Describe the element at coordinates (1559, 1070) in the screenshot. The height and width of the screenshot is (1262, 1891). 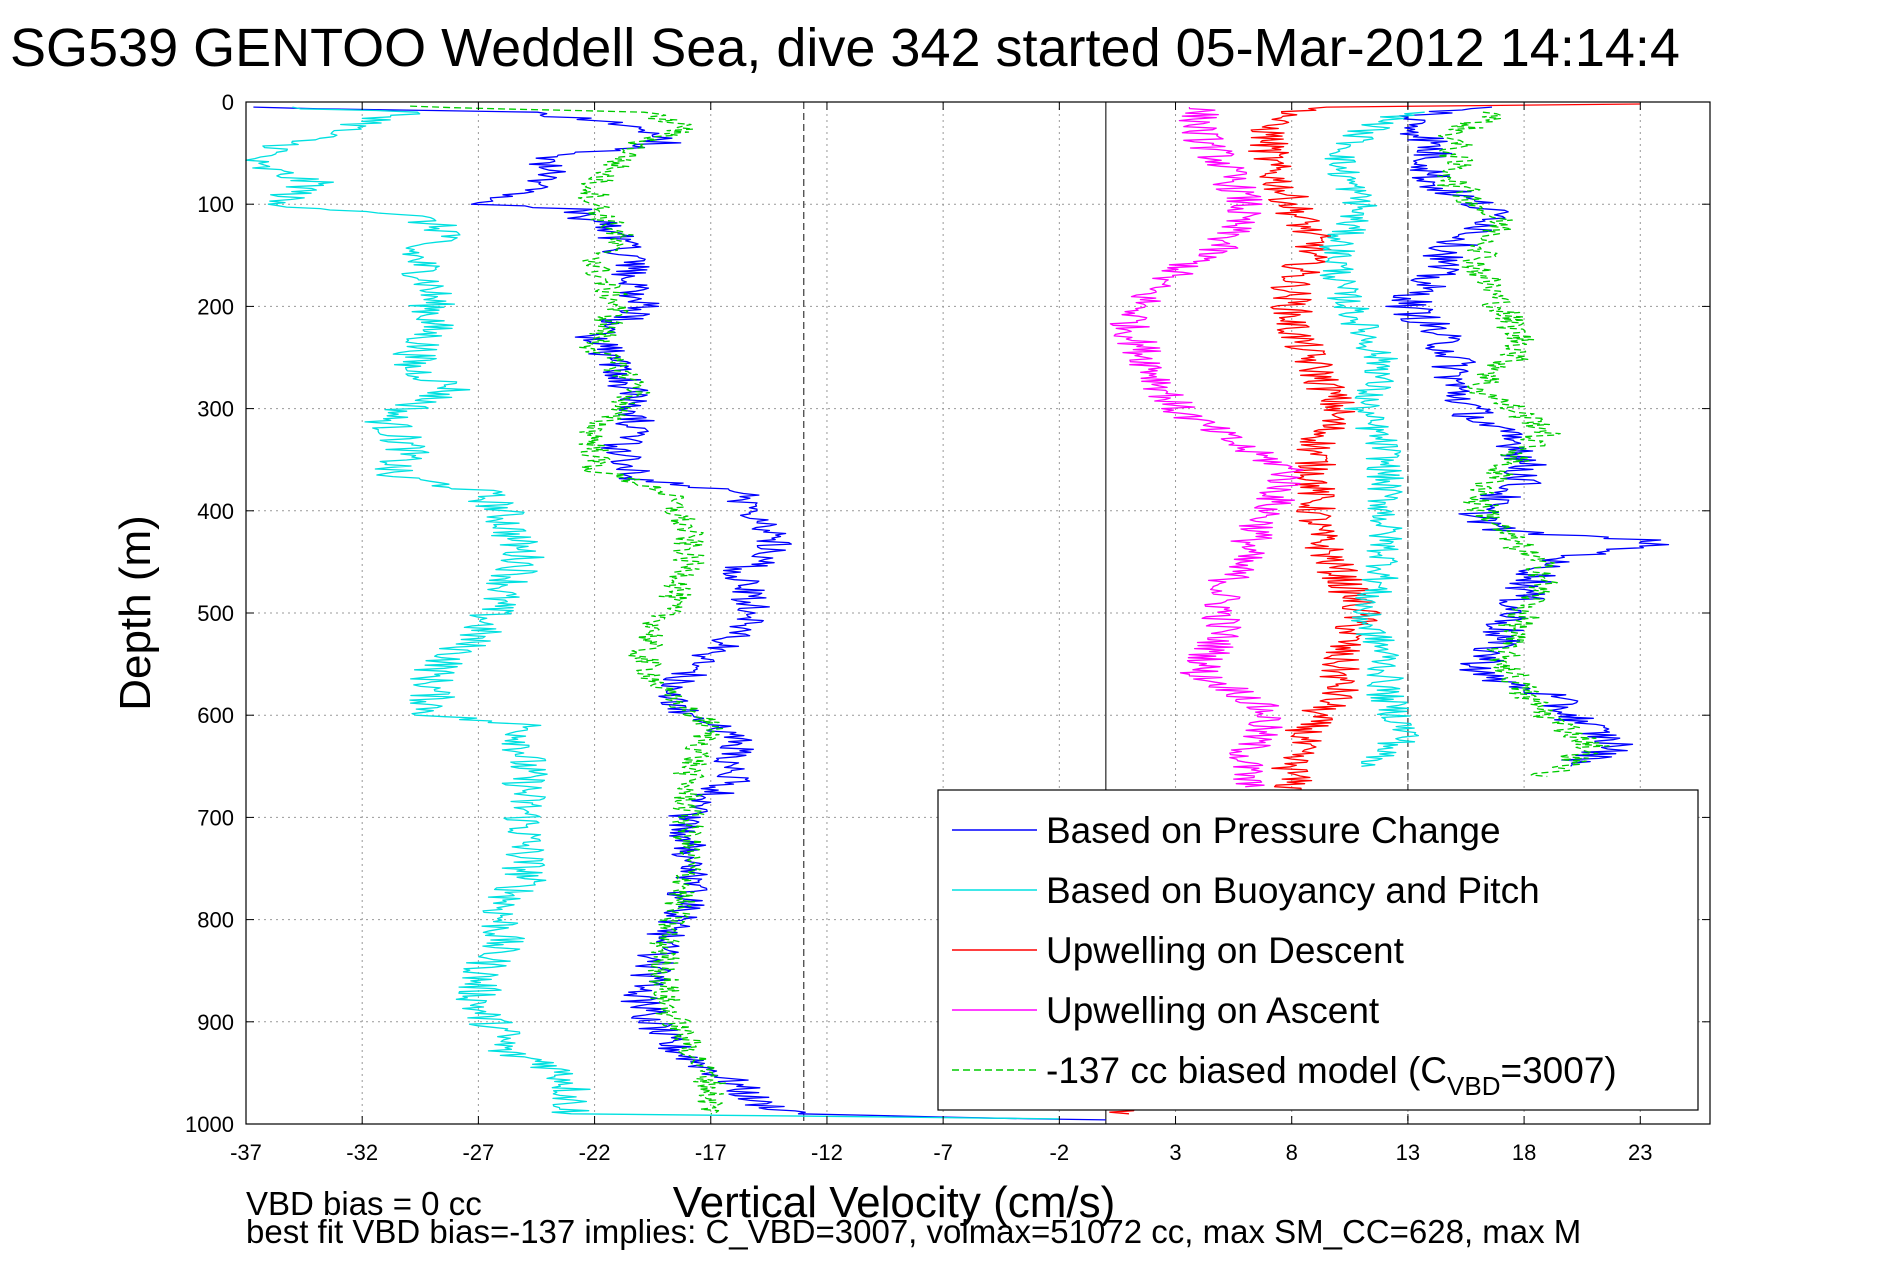
I see `legend-label-tail: =3007)` at that location.